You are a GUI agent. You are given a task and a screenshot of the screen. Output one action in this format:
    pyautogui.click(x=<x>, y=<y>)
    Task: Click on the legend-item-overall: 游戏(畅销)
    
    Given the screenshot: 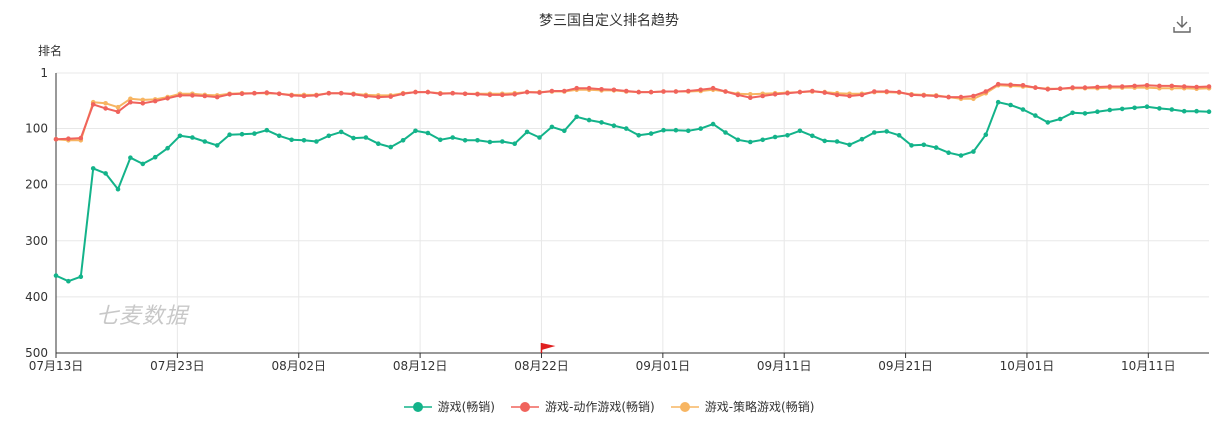 What is the action you would take?
    pyautogui.click(x=449, y=406)
    